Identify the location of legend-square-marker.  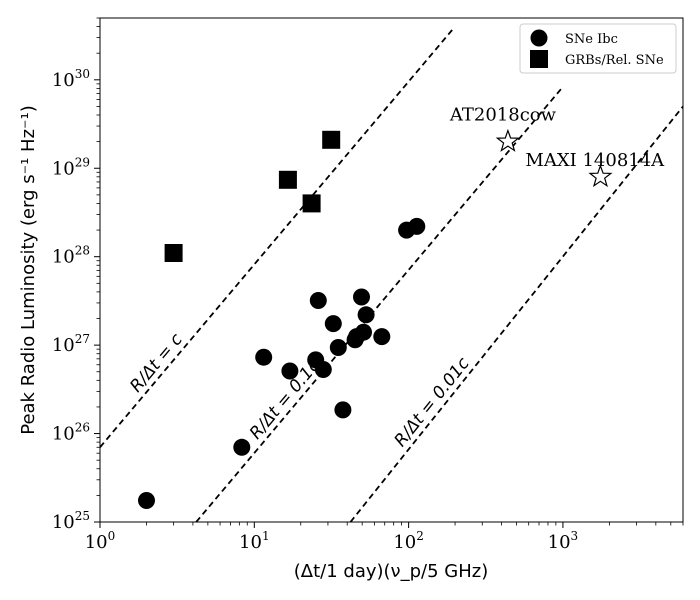
(539, 59).